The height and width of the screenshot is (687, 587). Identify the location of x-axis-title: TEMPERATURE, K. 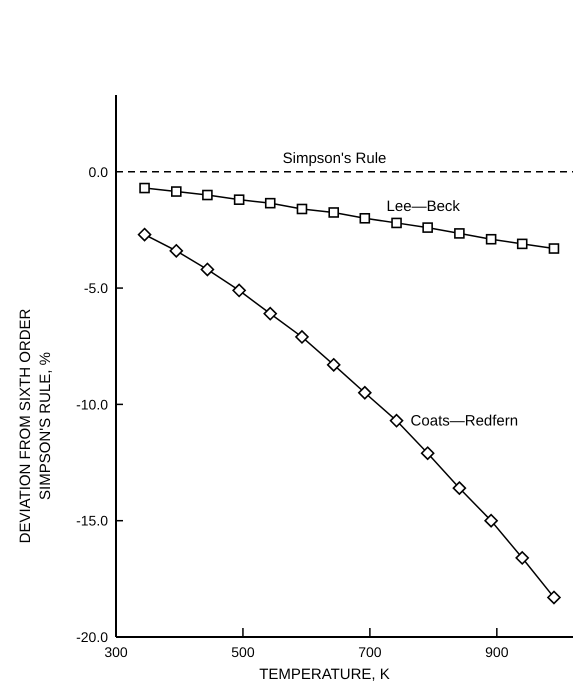
(324, 674).